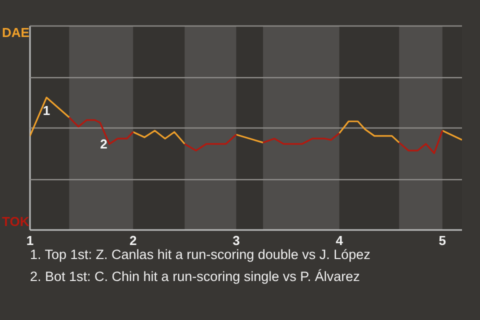 Image resolution: width=480 pixels, height=320 pixels. Describe the element at coordinates (195, 277) in the screenshot. I see `text: 2. Bot 1st: C. Chin hit a run-scoring single vs P. Álvarez` at that location.